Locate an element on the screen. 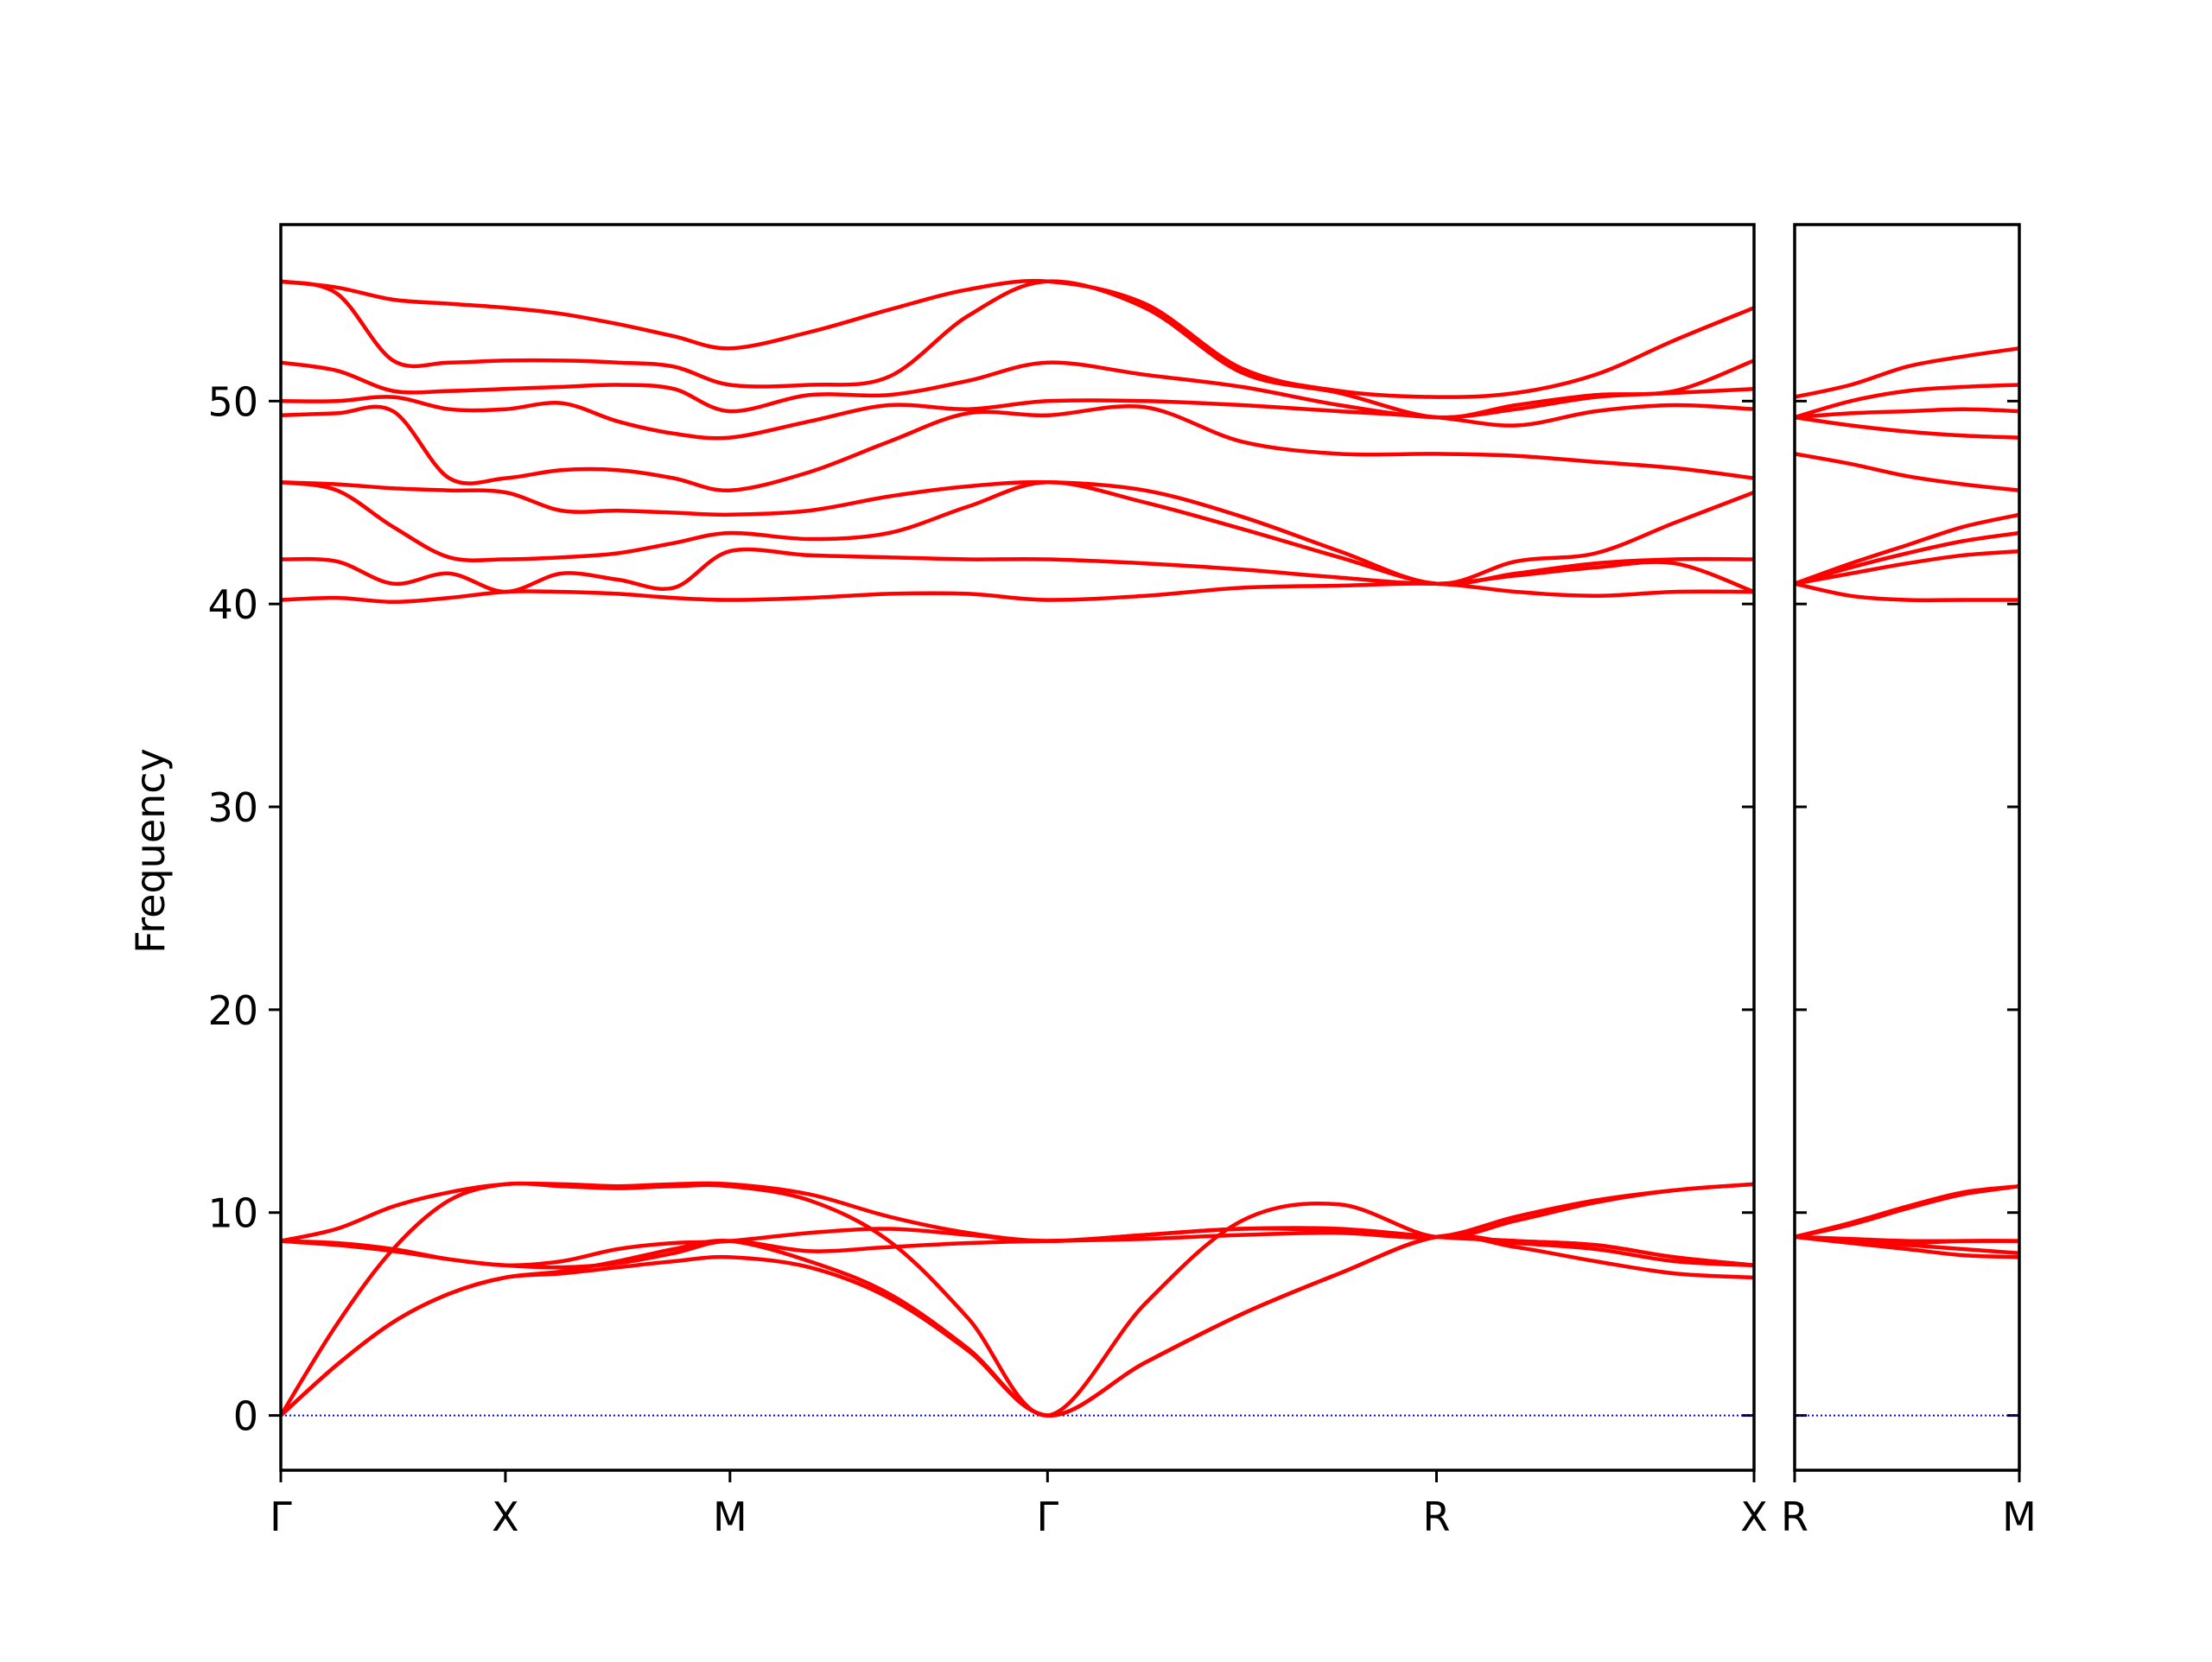 This screenshot has width=2212, height=1662. y-tick-label: 30 is located at coordinates (232, 807).